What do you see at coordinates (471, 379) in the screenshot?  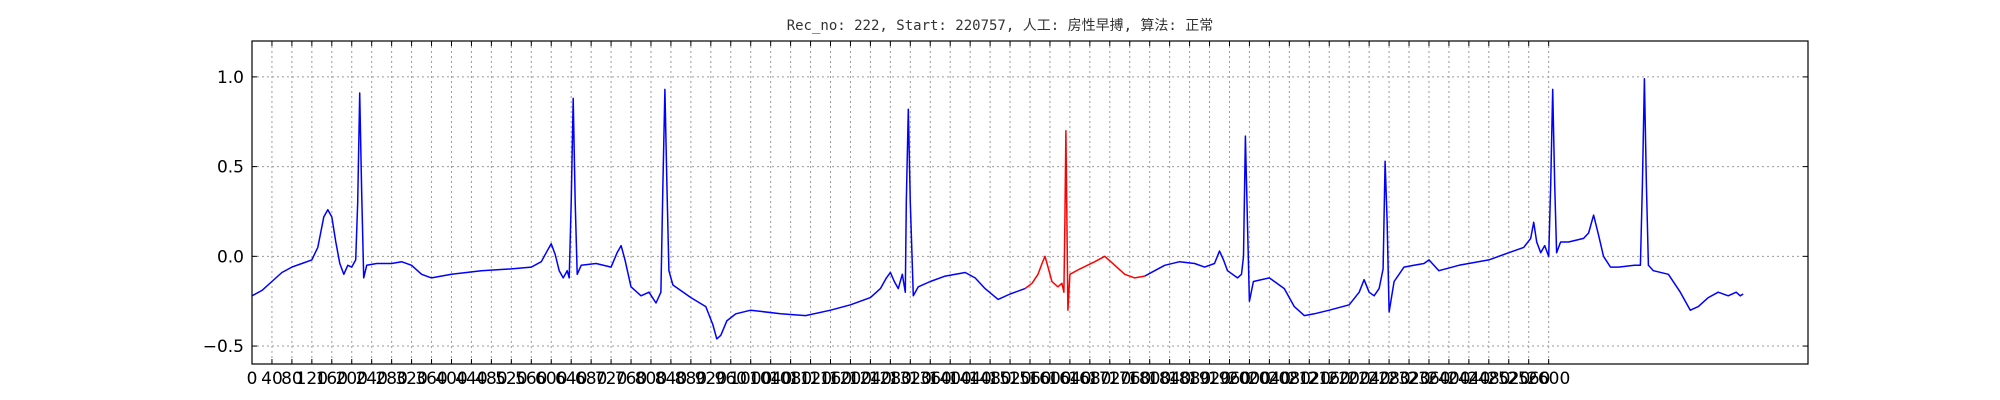 I see `x-tick-label: 440` at bounding box center [471, 379].